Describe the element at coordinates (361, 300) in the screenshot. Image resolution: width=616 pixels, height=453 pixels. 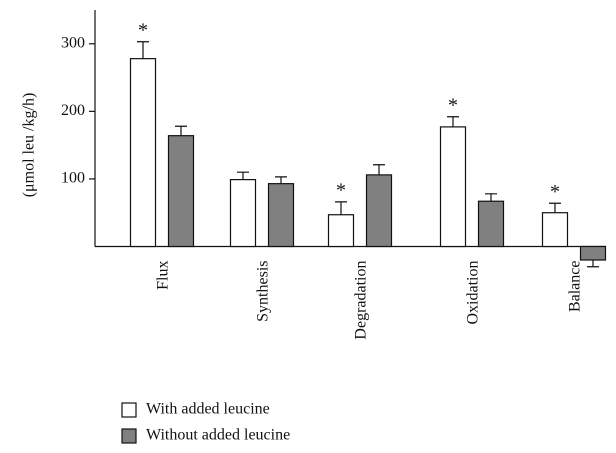
I see `x-tick-label: Degradation` at that location.